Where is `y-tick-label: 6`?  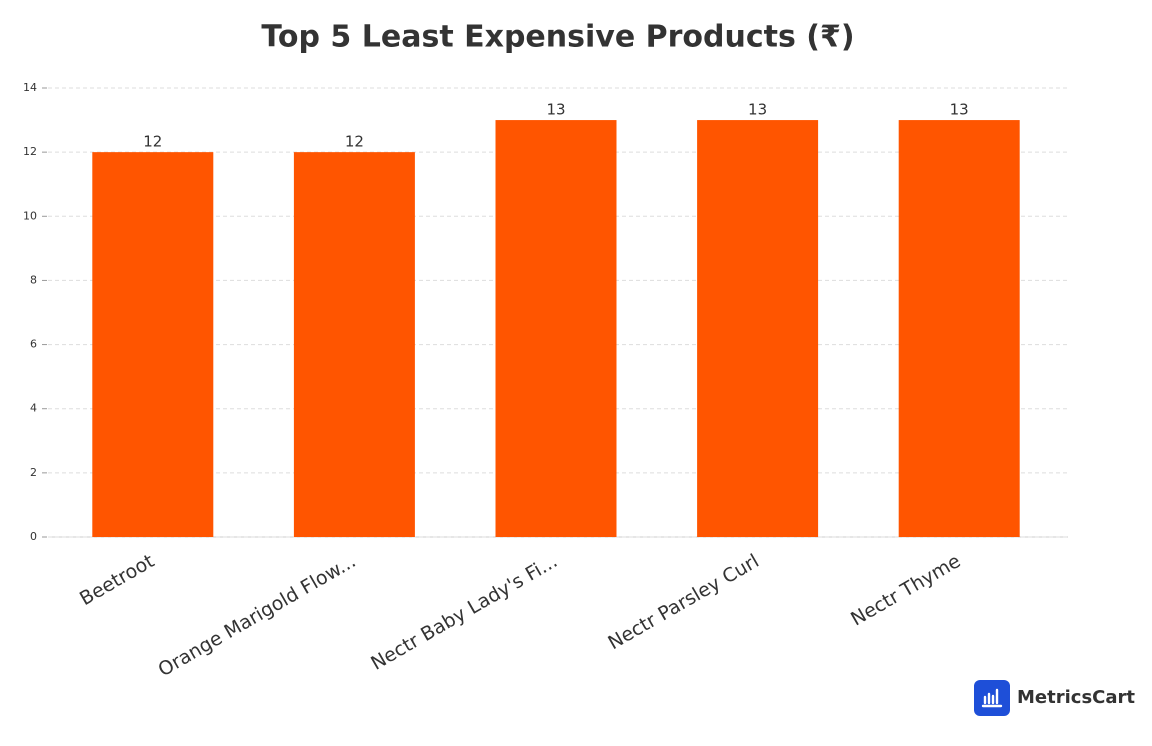
y-tick-label: 6 is located at coordinates (33, 344).